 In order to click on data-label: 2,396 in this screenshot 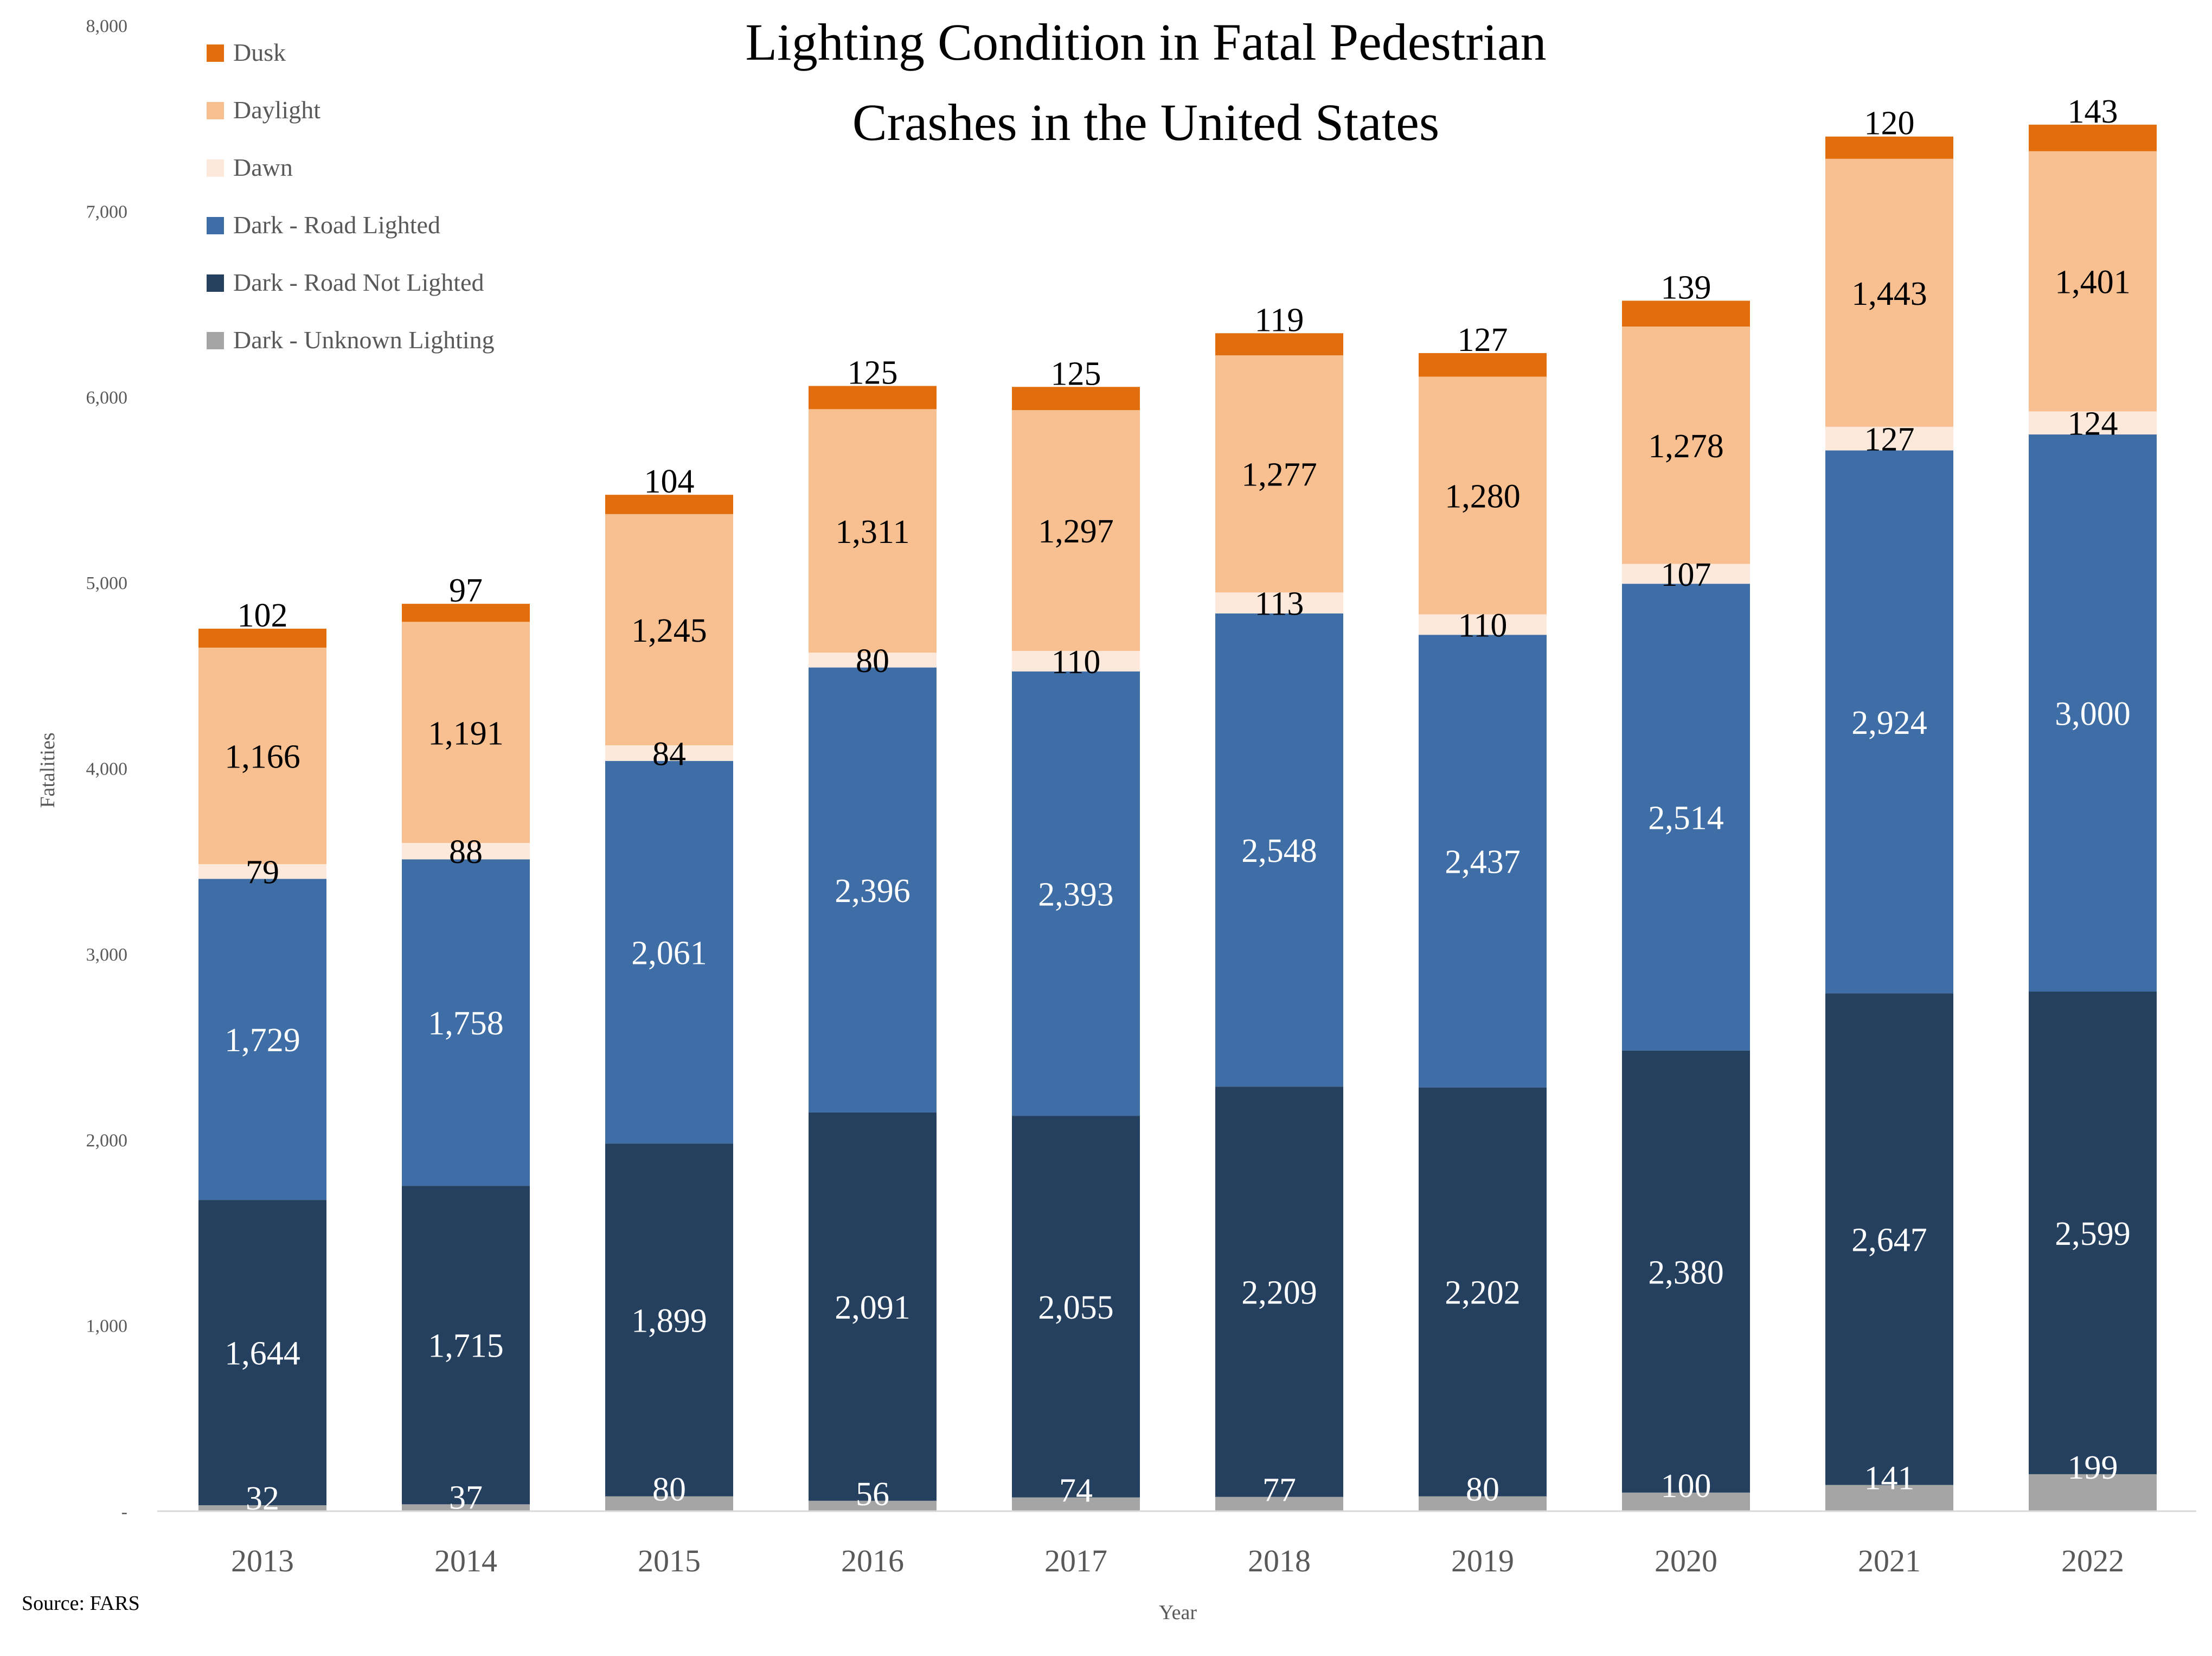, I will do `click(873, 891)`.